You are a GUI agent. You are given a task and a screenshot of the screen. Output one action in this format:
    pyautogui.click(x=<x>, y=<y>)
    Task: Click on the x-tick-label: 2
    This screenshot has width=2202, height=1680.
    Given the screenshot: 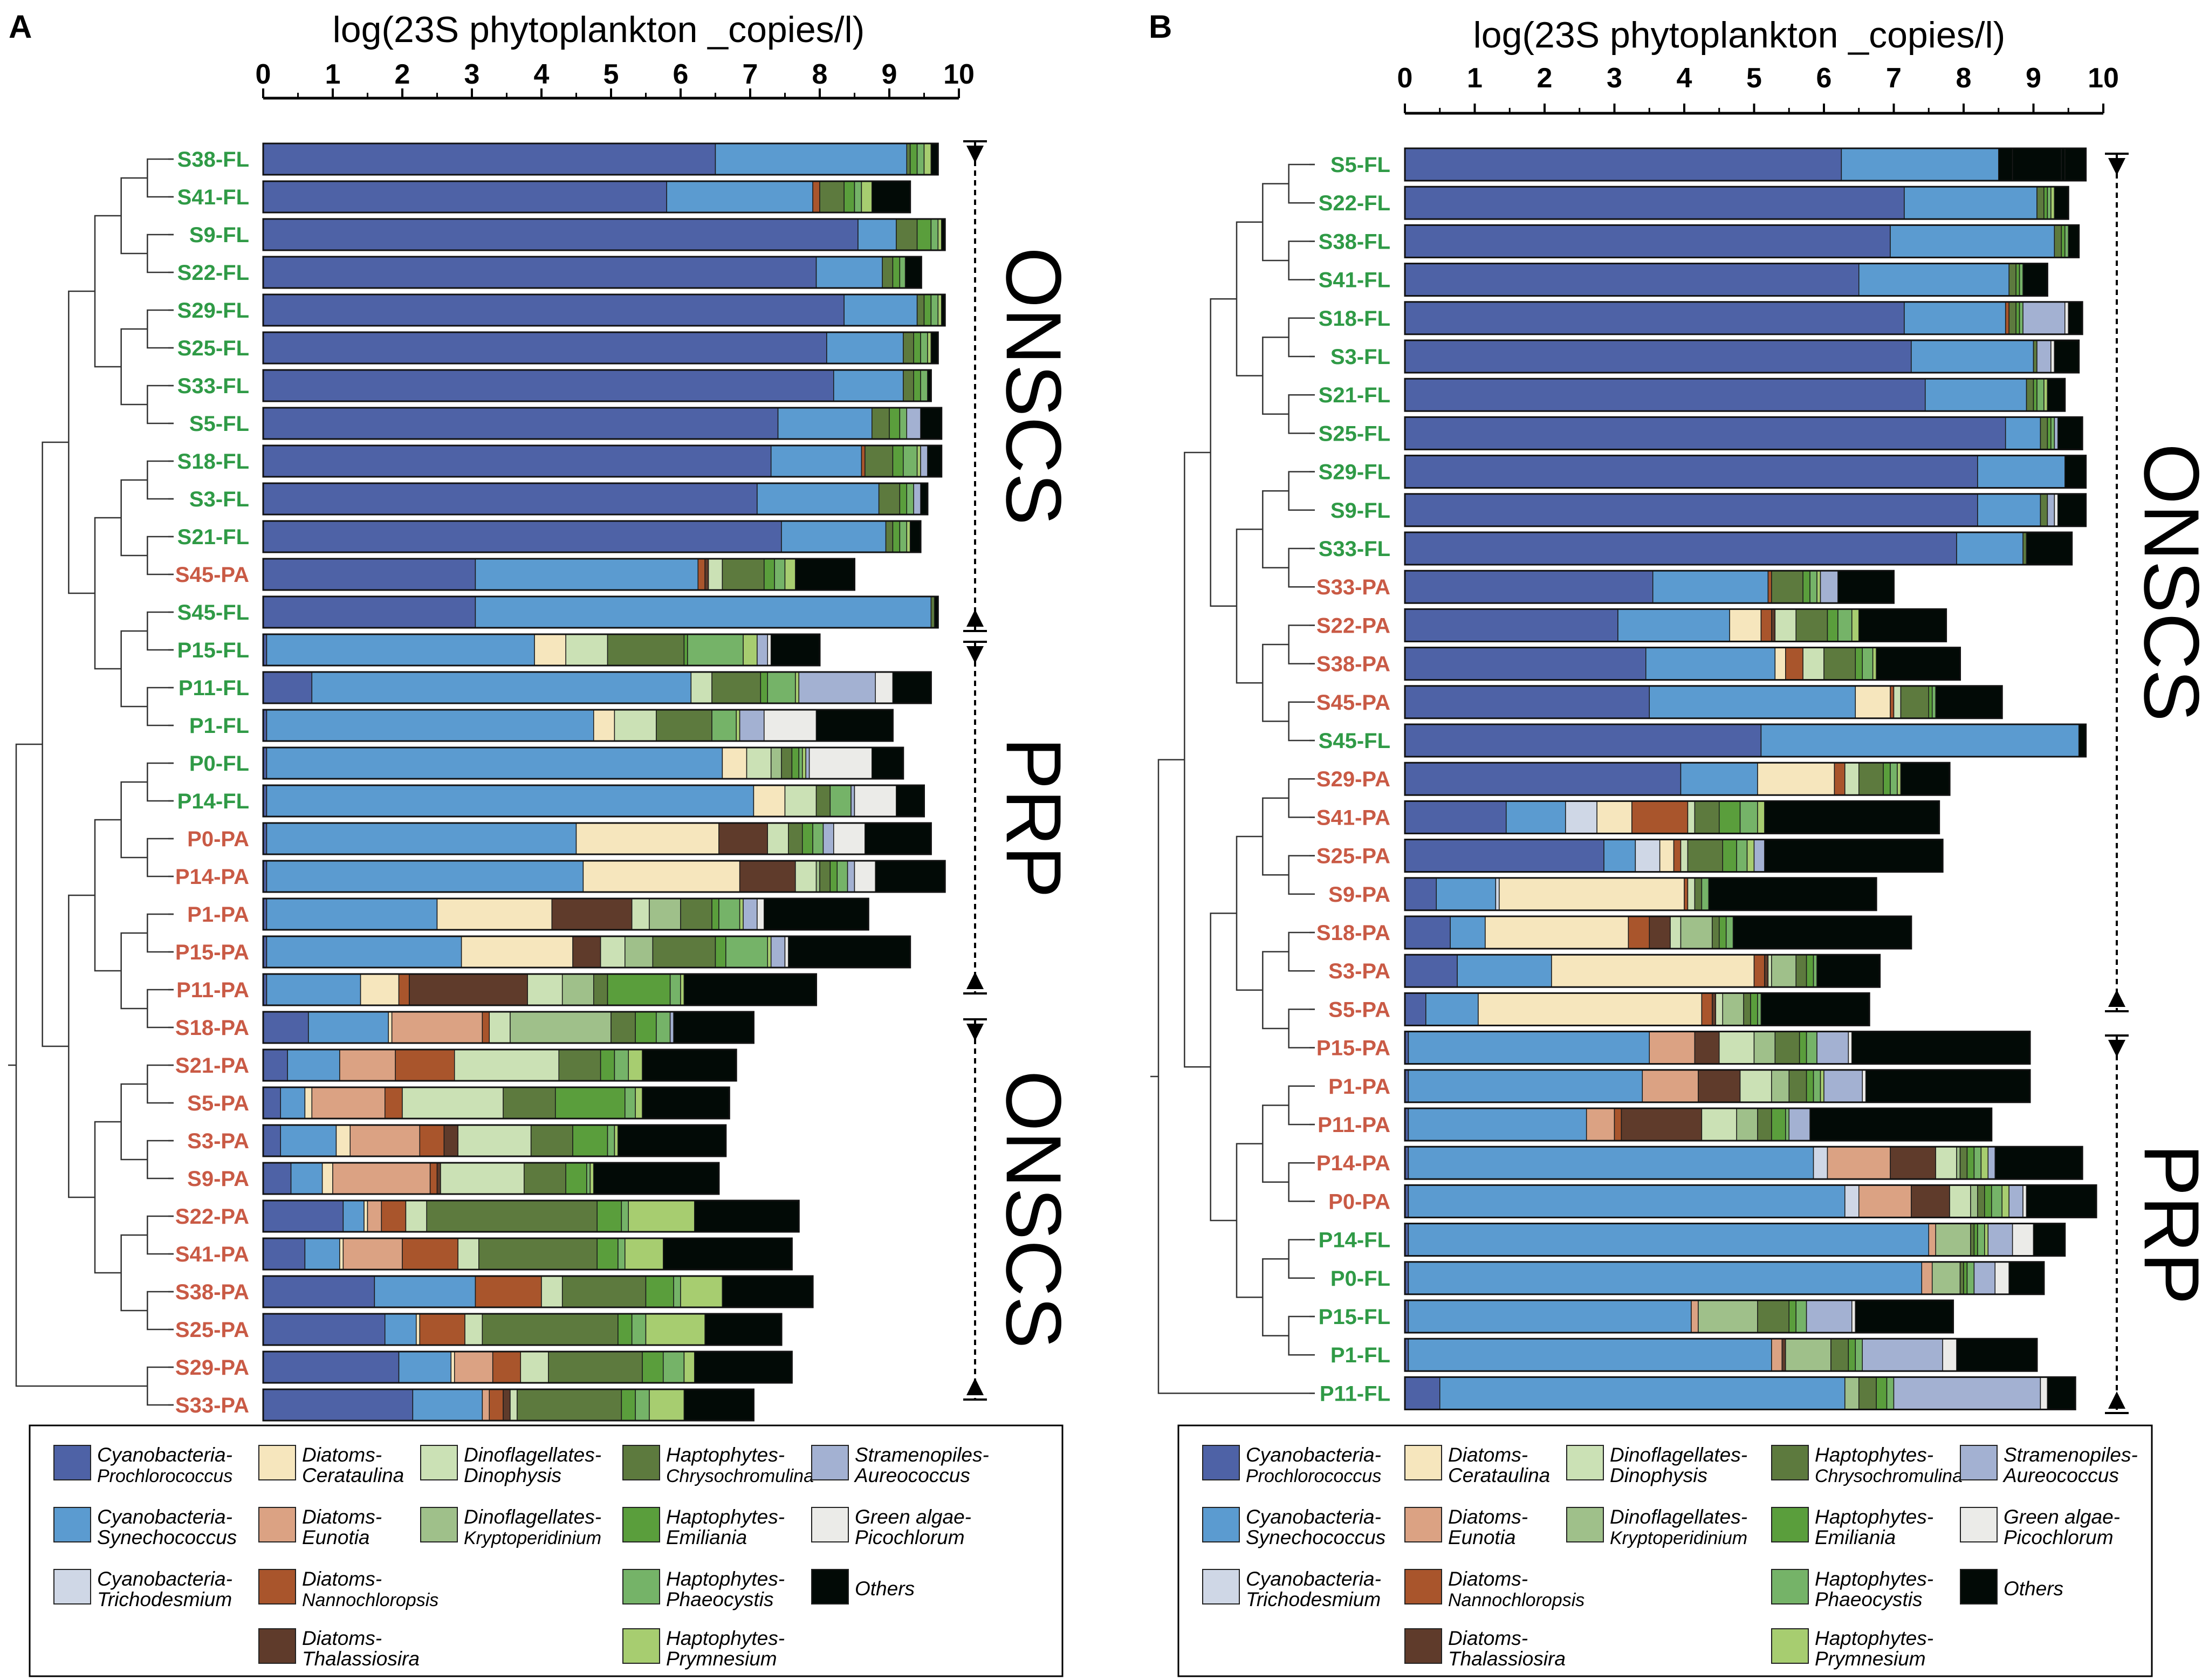 What is the action you would take?
    pyautogui.click(x=402, y=75)
    